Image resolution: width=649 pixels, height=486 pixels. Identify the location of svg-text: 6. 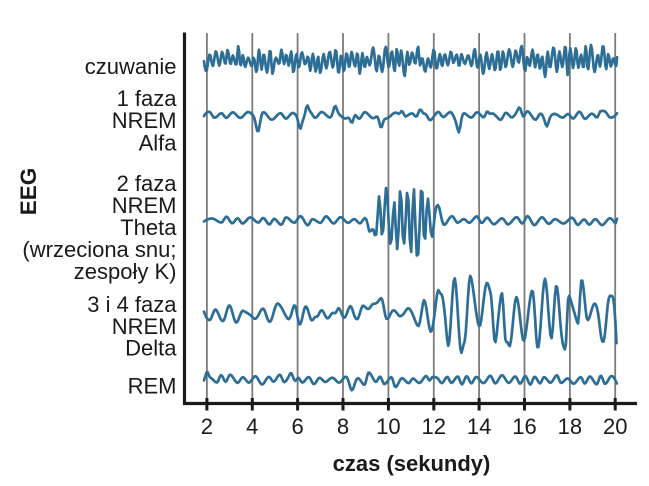
(297, 426).